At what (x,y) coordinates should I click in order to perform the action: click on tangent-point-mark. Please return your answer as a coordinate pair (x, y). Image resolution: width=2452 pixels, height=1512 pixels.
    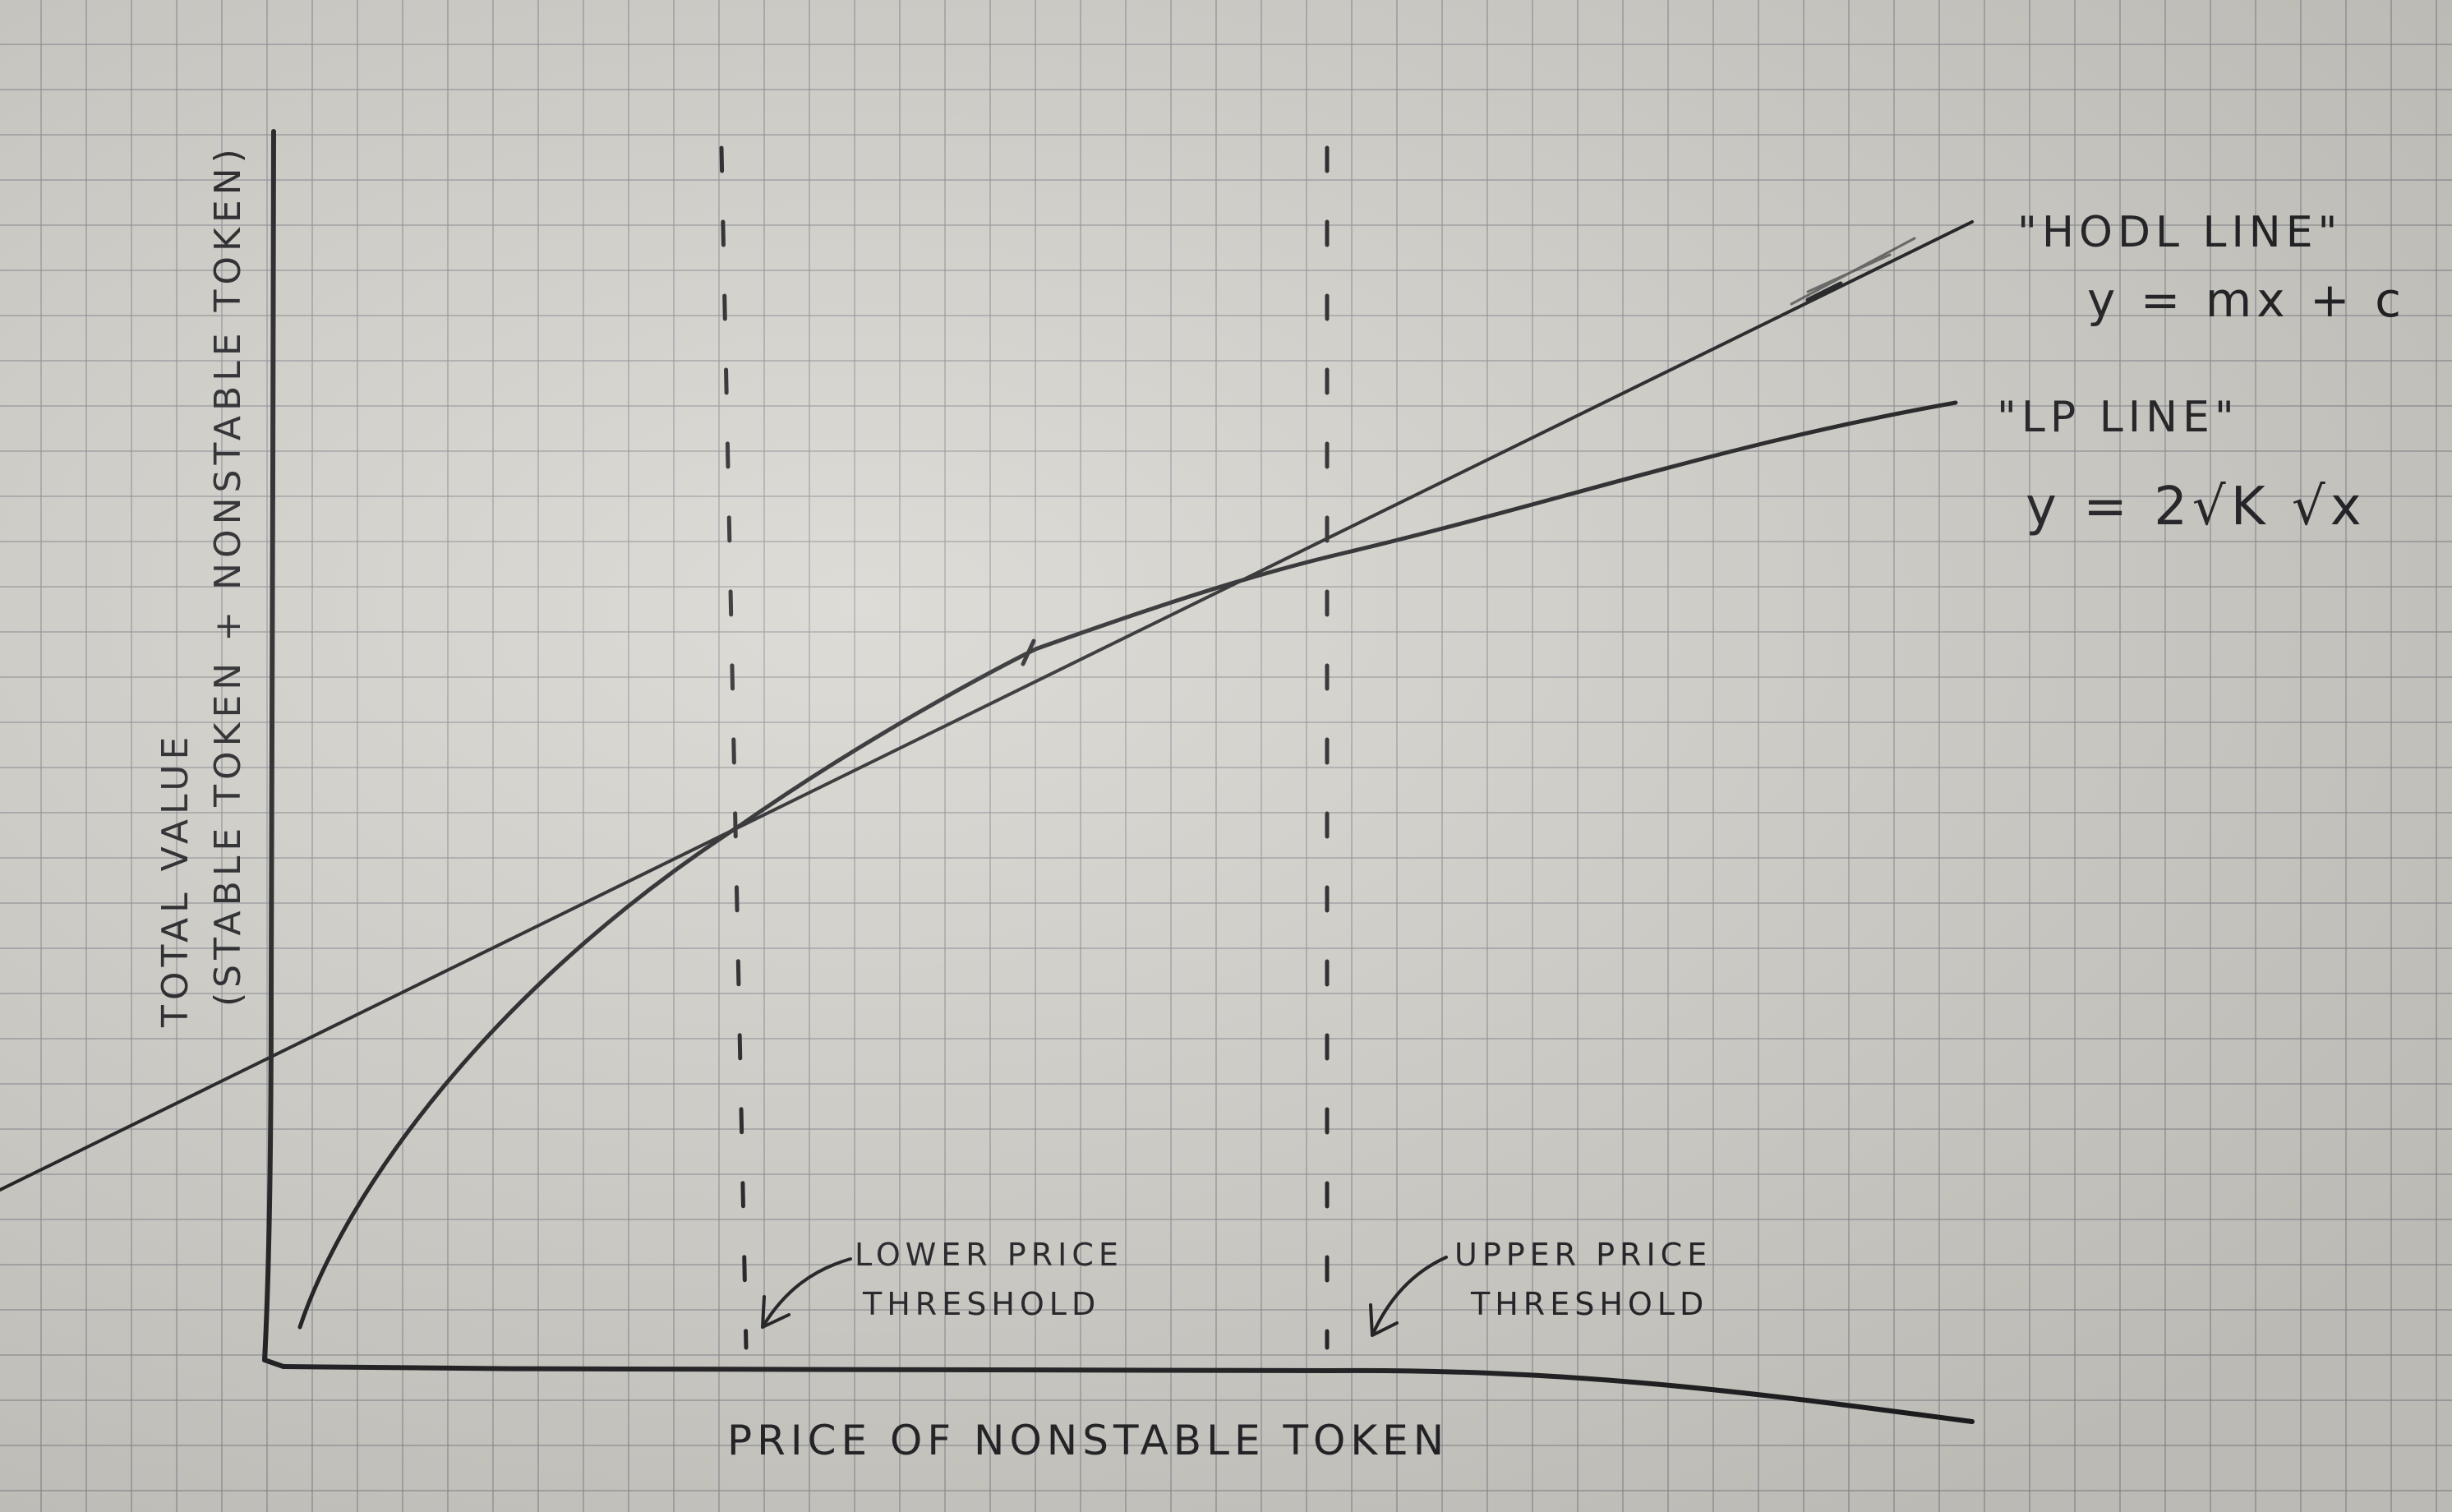
    Looking at the image, I should click on (1028, 652).